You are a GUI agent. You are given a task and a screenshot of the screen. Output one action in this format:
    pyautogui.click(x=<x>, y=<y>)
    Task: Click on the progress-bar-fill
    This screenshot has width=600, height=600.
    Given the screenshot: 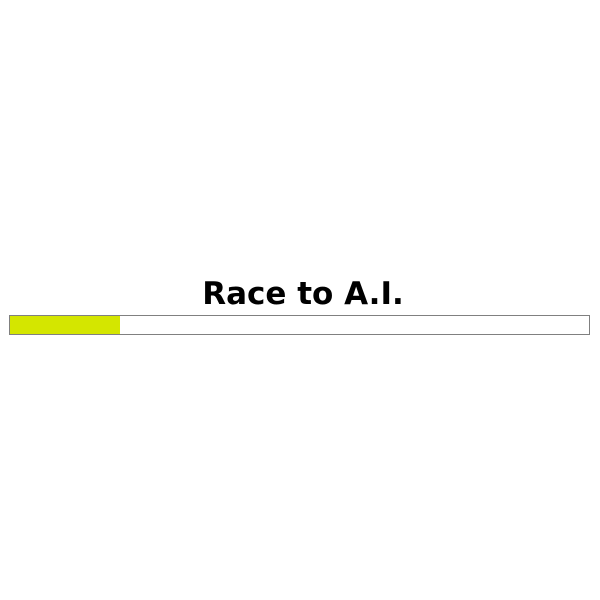 What is the action you would take?
    pyautogui.click(x=65, y=325)
    